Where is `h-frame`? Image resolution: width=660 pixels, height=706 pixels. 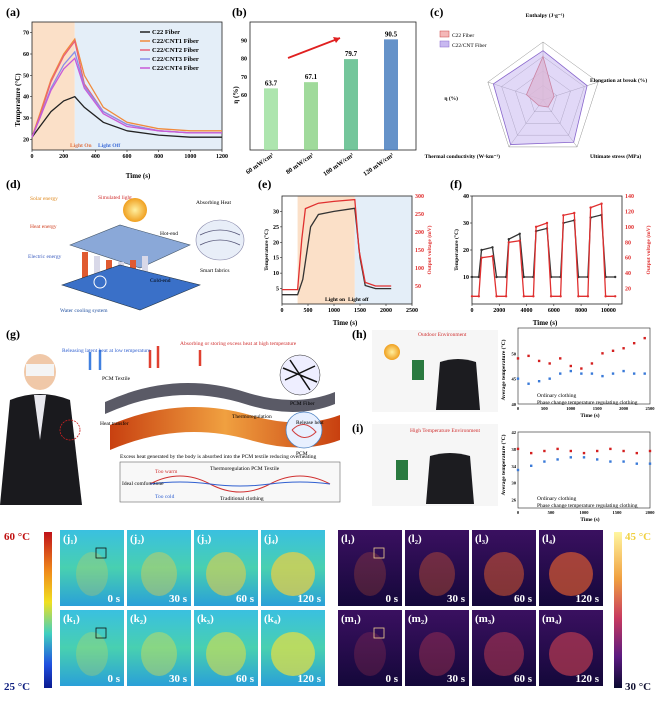 h-frame is located at coordinates (584, 366).